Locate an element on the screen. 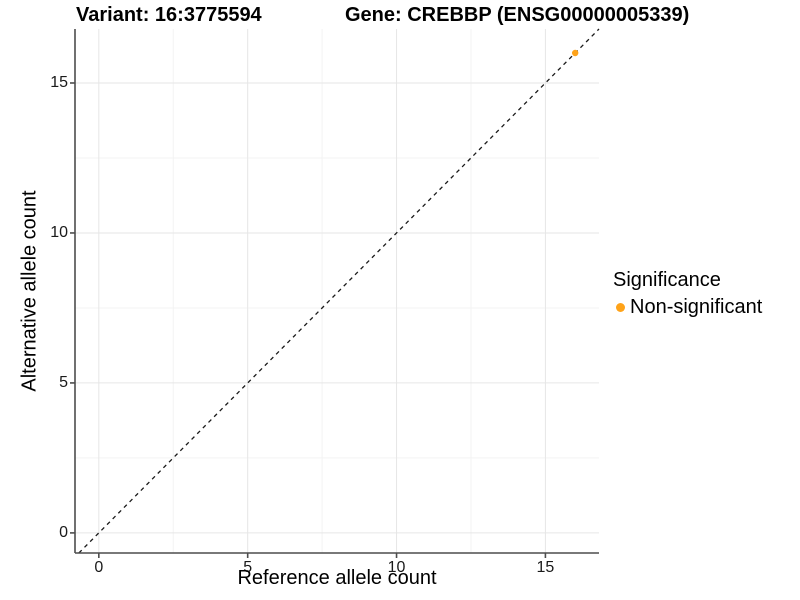 The height and width of the screenshot is (600, 800). legend-title: Significance is located at coordinates (667, 280).